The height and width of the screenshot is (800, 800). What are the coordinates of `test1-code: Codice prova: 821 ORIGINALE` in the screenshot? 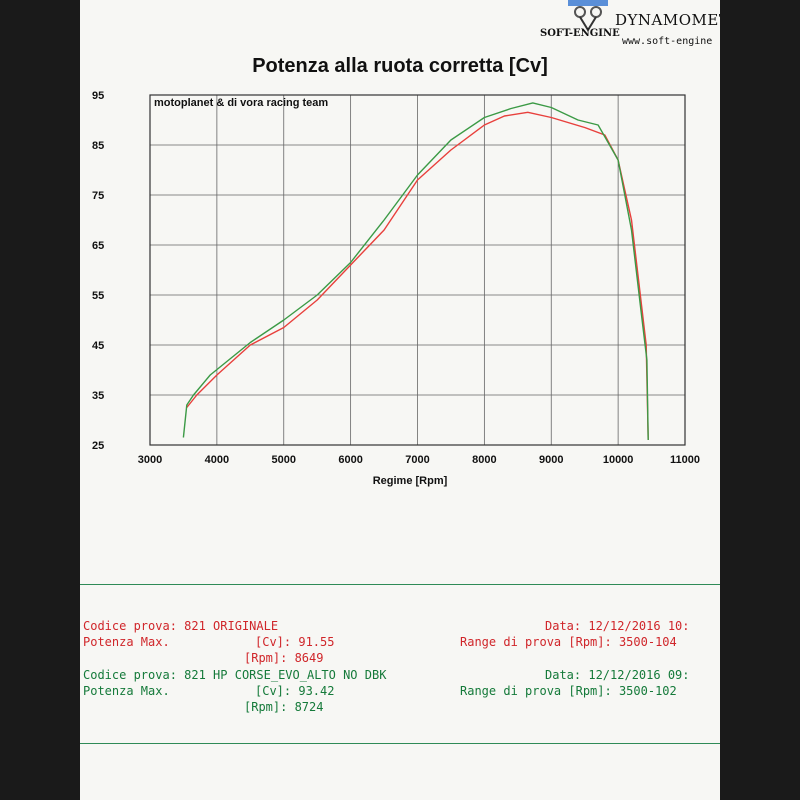 It's located at (181, 626).